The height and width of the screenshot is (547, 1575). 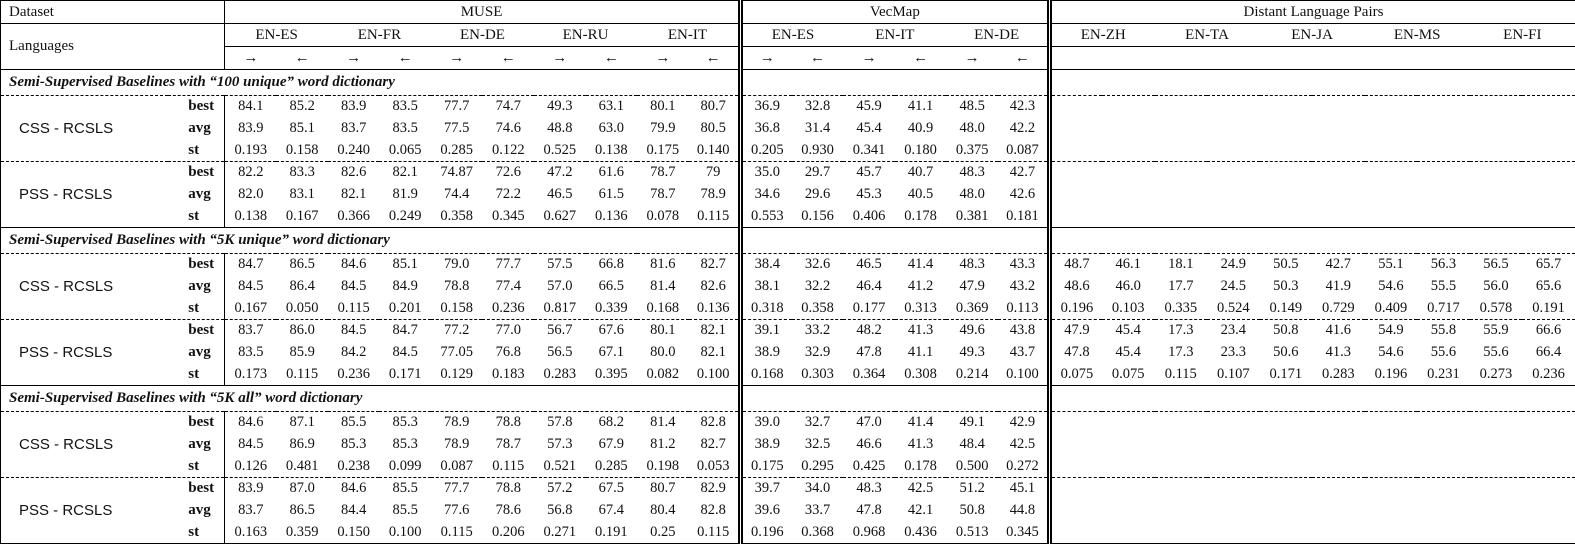 I want to click on pair-header-en-fi: EN-FI, so click(x=1522, y=35).